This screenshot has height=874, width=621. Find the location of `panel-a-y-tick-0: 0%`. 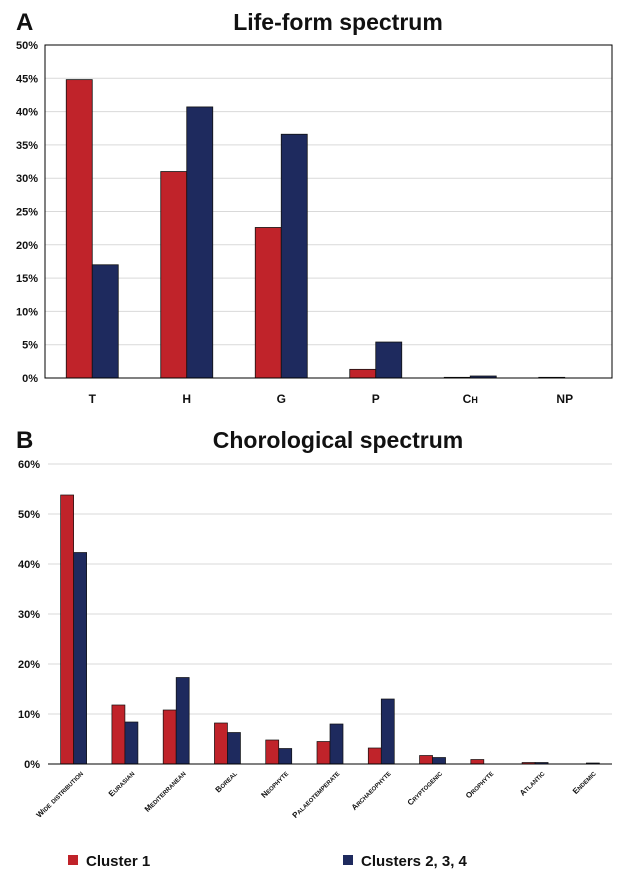

panel-a-y-tick-0: 0% is located at coordinates (30, 379).